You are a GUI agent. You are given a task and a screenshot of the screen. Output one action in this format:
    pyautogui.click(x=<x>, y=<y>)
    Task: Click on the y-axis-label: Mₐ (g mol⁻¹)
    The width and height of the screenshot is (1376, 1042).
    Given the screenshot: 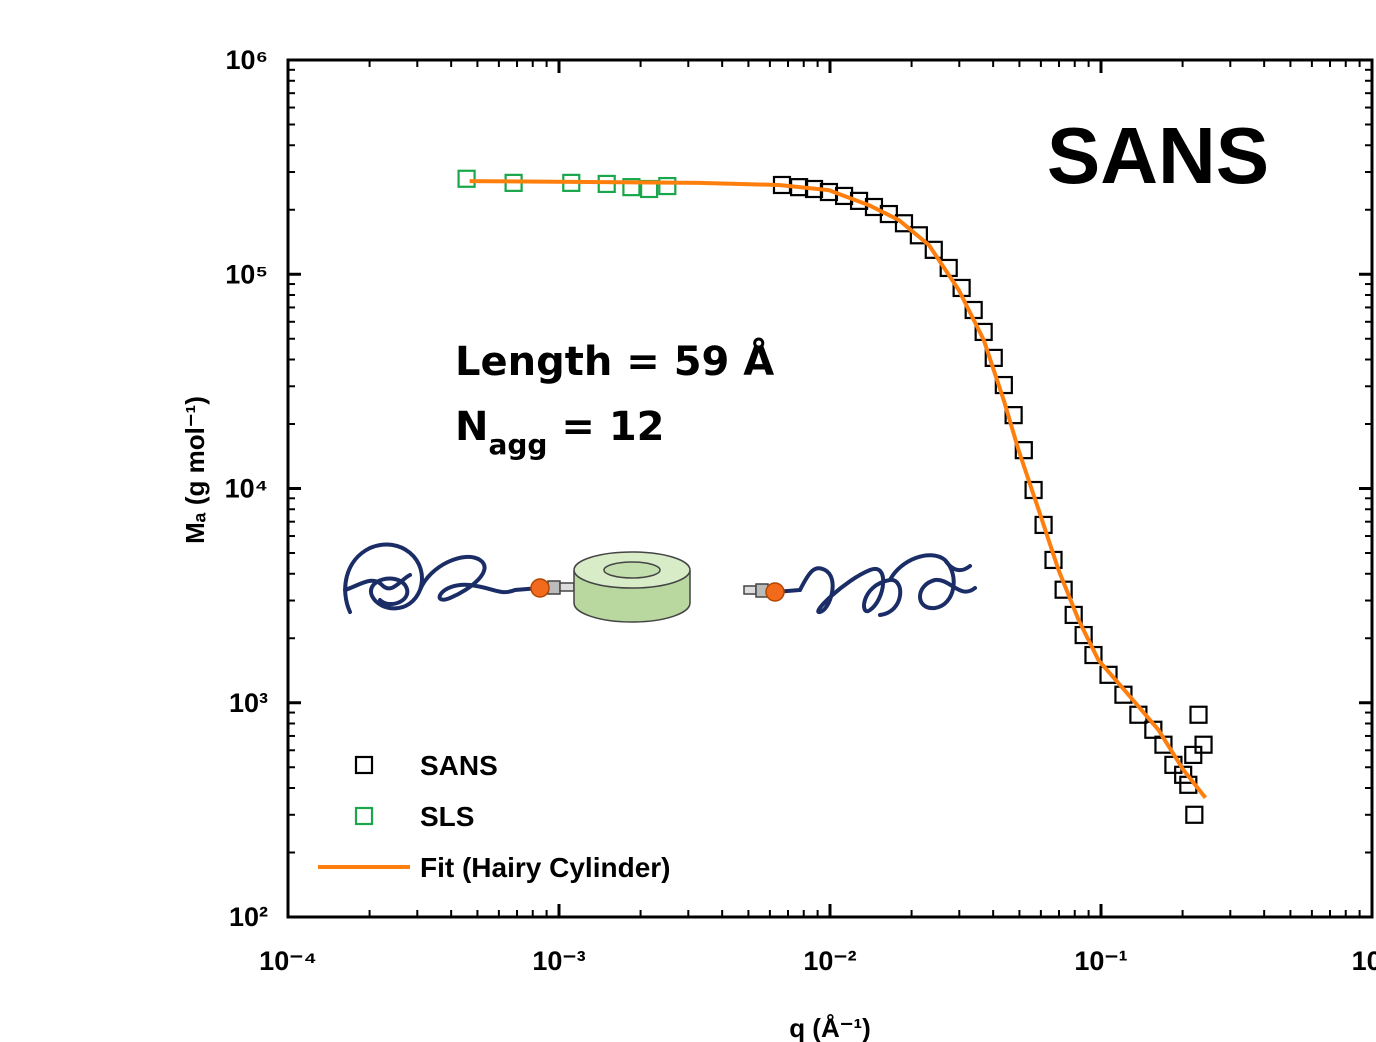 What is the action you would take?
    pyautogui.click(x=195, y=470)
    